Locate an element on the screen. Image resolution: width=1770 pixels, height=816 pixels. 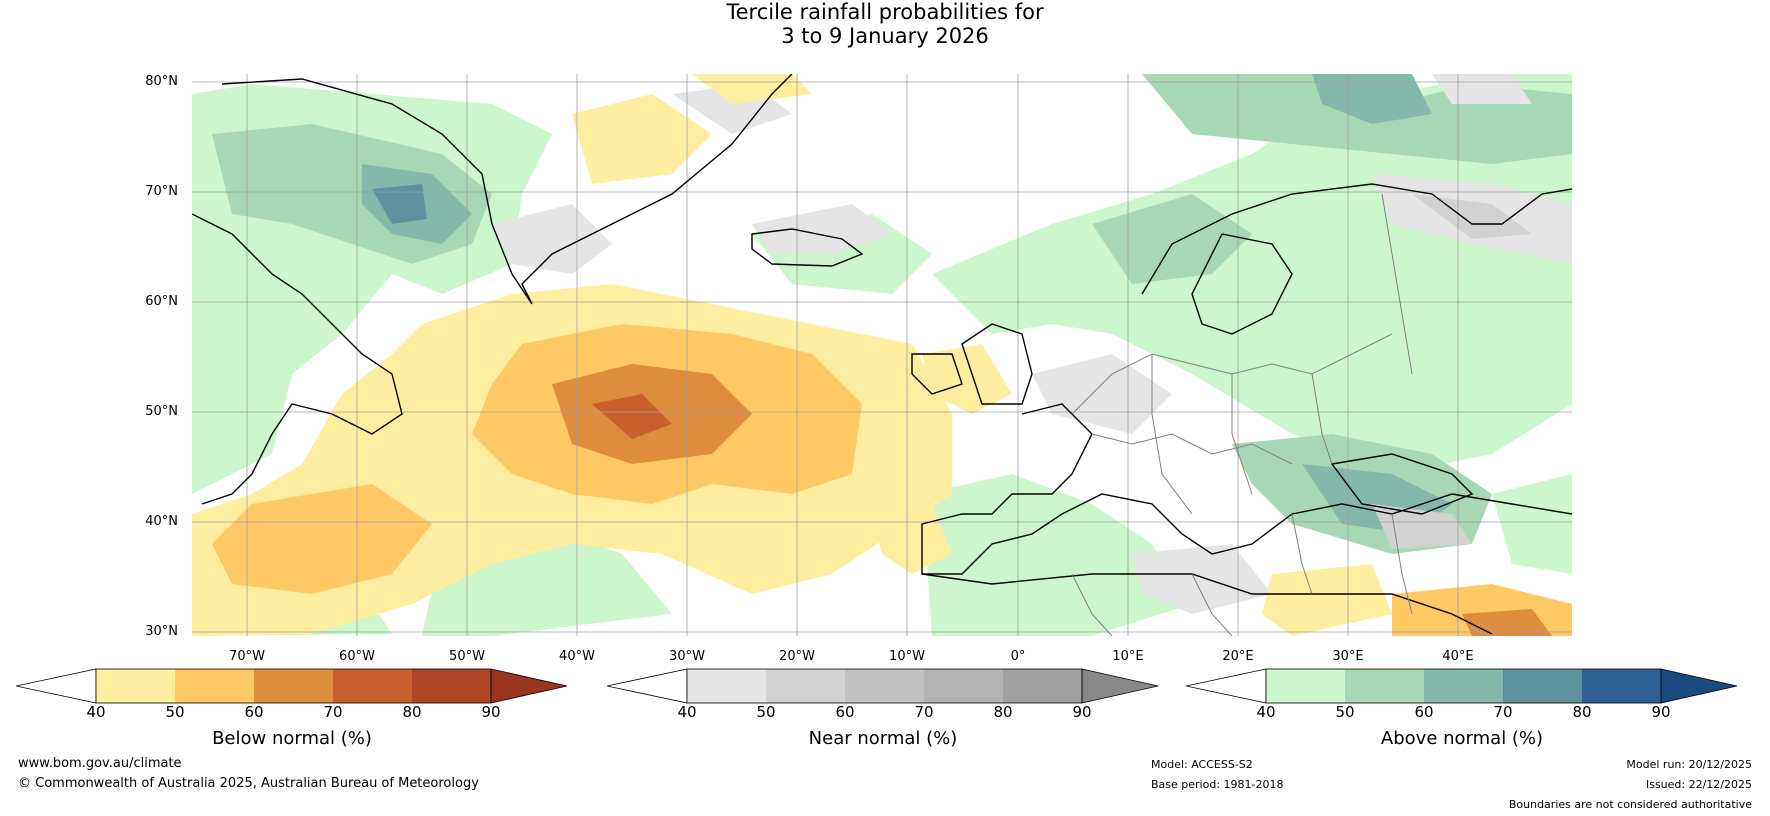
near-normal-upper-extend is located at coordinates (1120, 686).